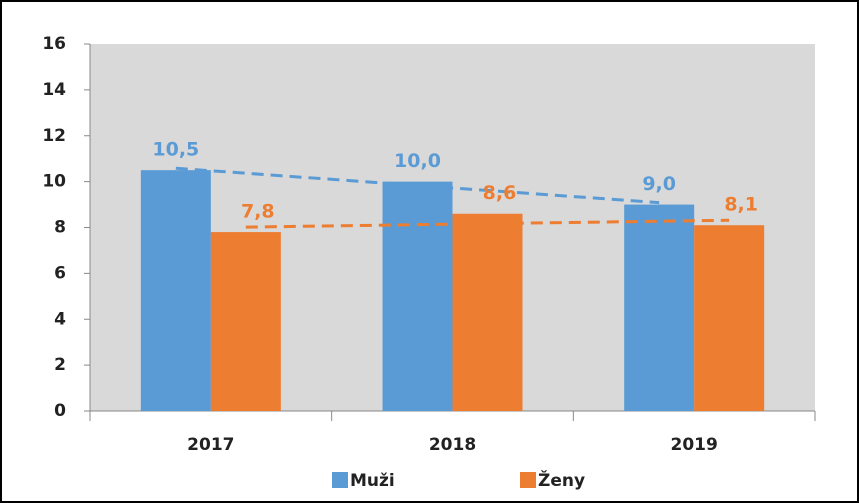  I want to click on x-tick-label: 2019, so click(694, 445).